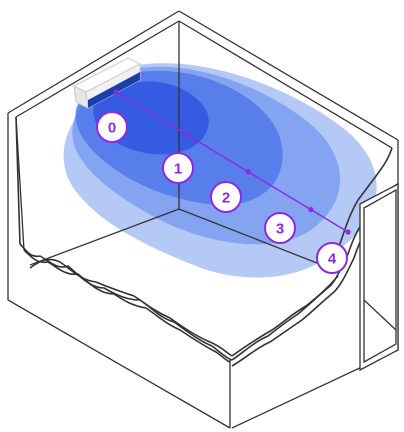 The width and height of the screenshot is (404, 432). What do you see at coordinates (380, 315) in the screenshot?
I see `door-floor-line` at bounding box center [380, 315].